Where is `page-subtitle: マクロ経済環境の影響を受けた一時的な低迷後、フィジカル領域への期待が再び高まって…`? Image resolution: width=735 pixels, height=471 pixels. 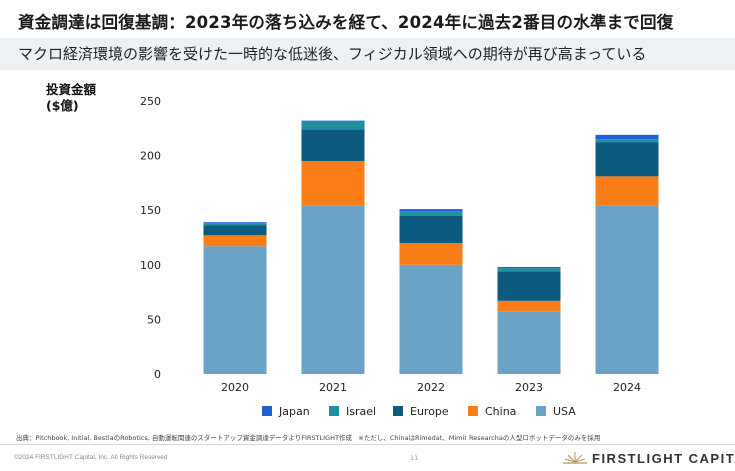
page-subtitle: マクロ経済環境の影響を受けた一時的な低迷後、フィジカル領域への期待が再び高まって… is located at coordinates (367, 54).